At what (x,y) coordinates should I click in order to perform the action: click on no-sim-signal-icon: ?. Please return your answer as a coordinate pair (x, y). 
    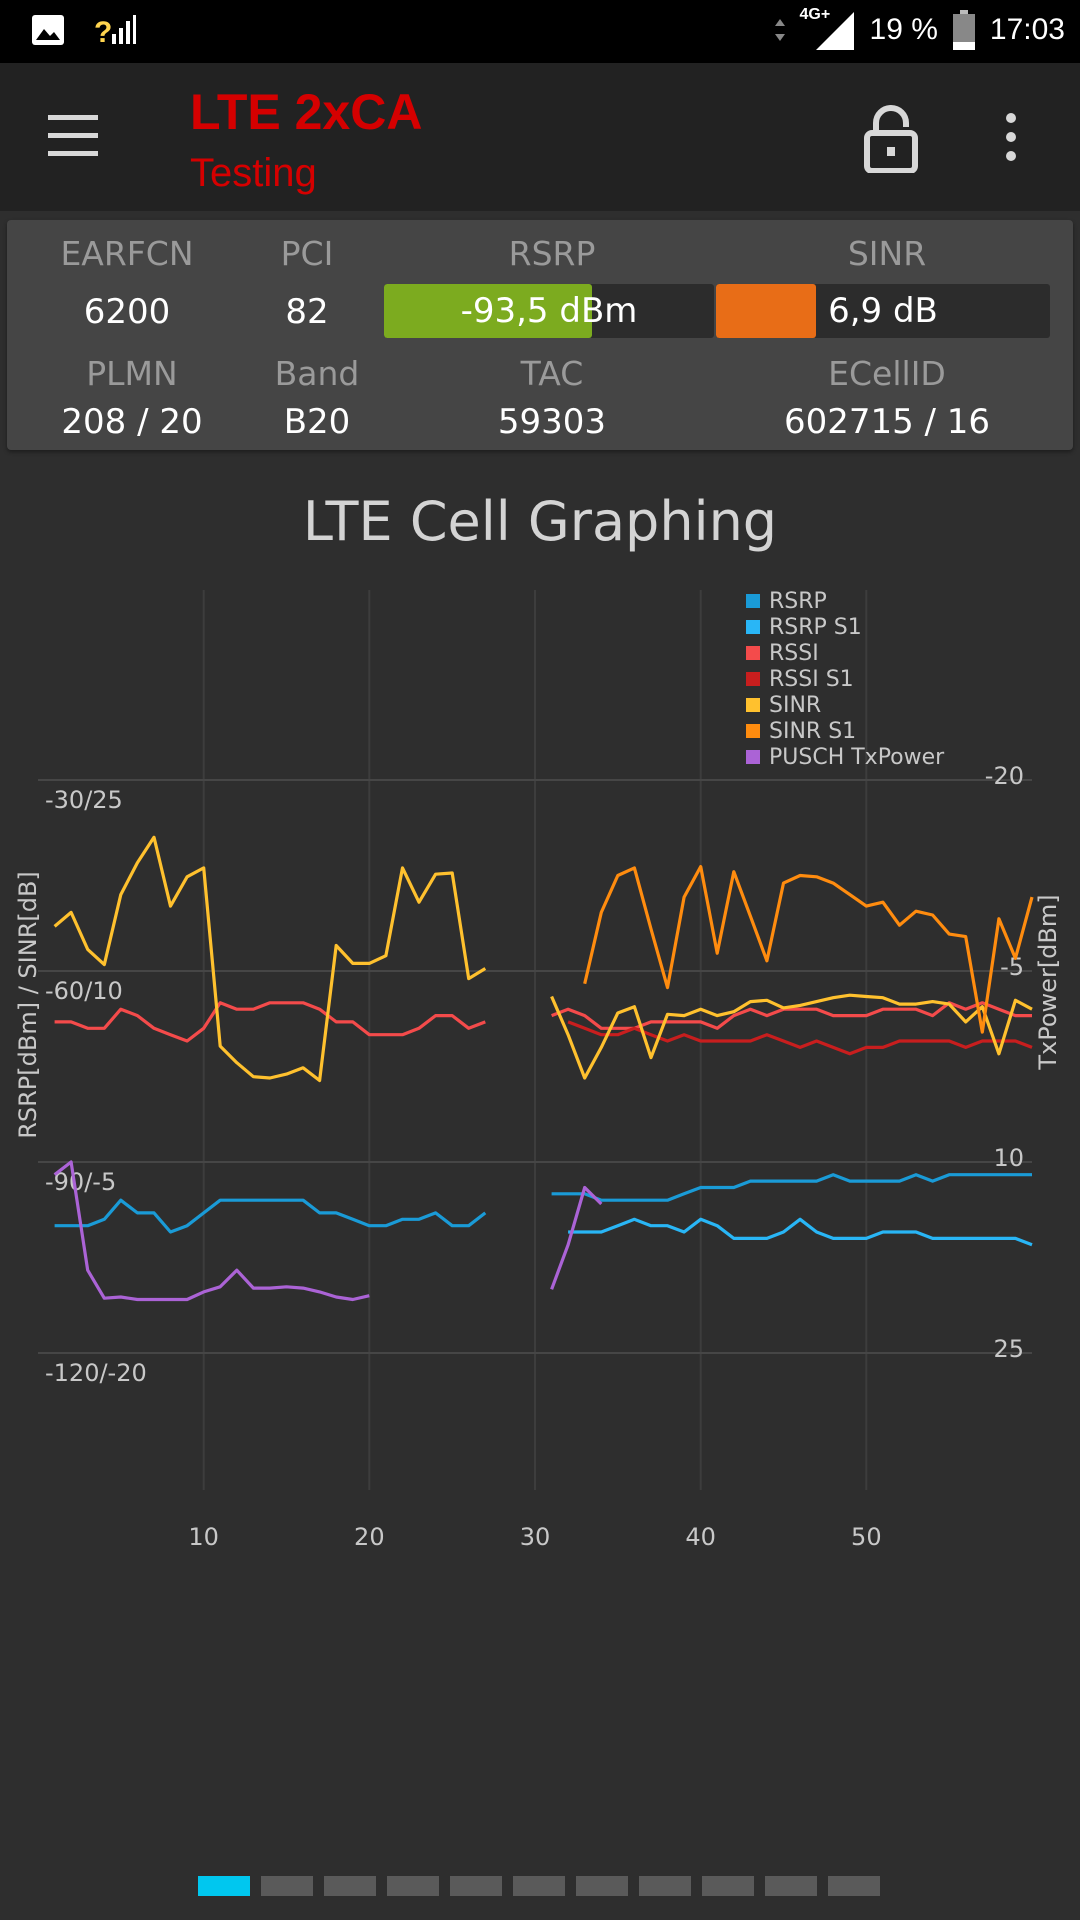
    Looking at the image, I should click on (115, 31).